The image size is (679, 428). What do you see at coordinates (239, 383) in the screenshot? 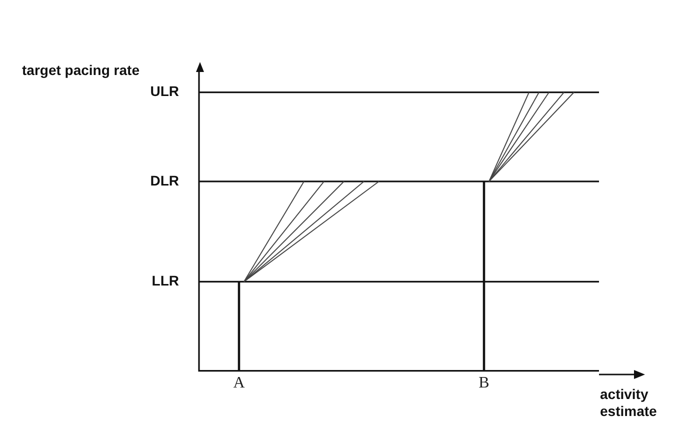
I see `x-tick-label: A` at bounding box center [239, 383].